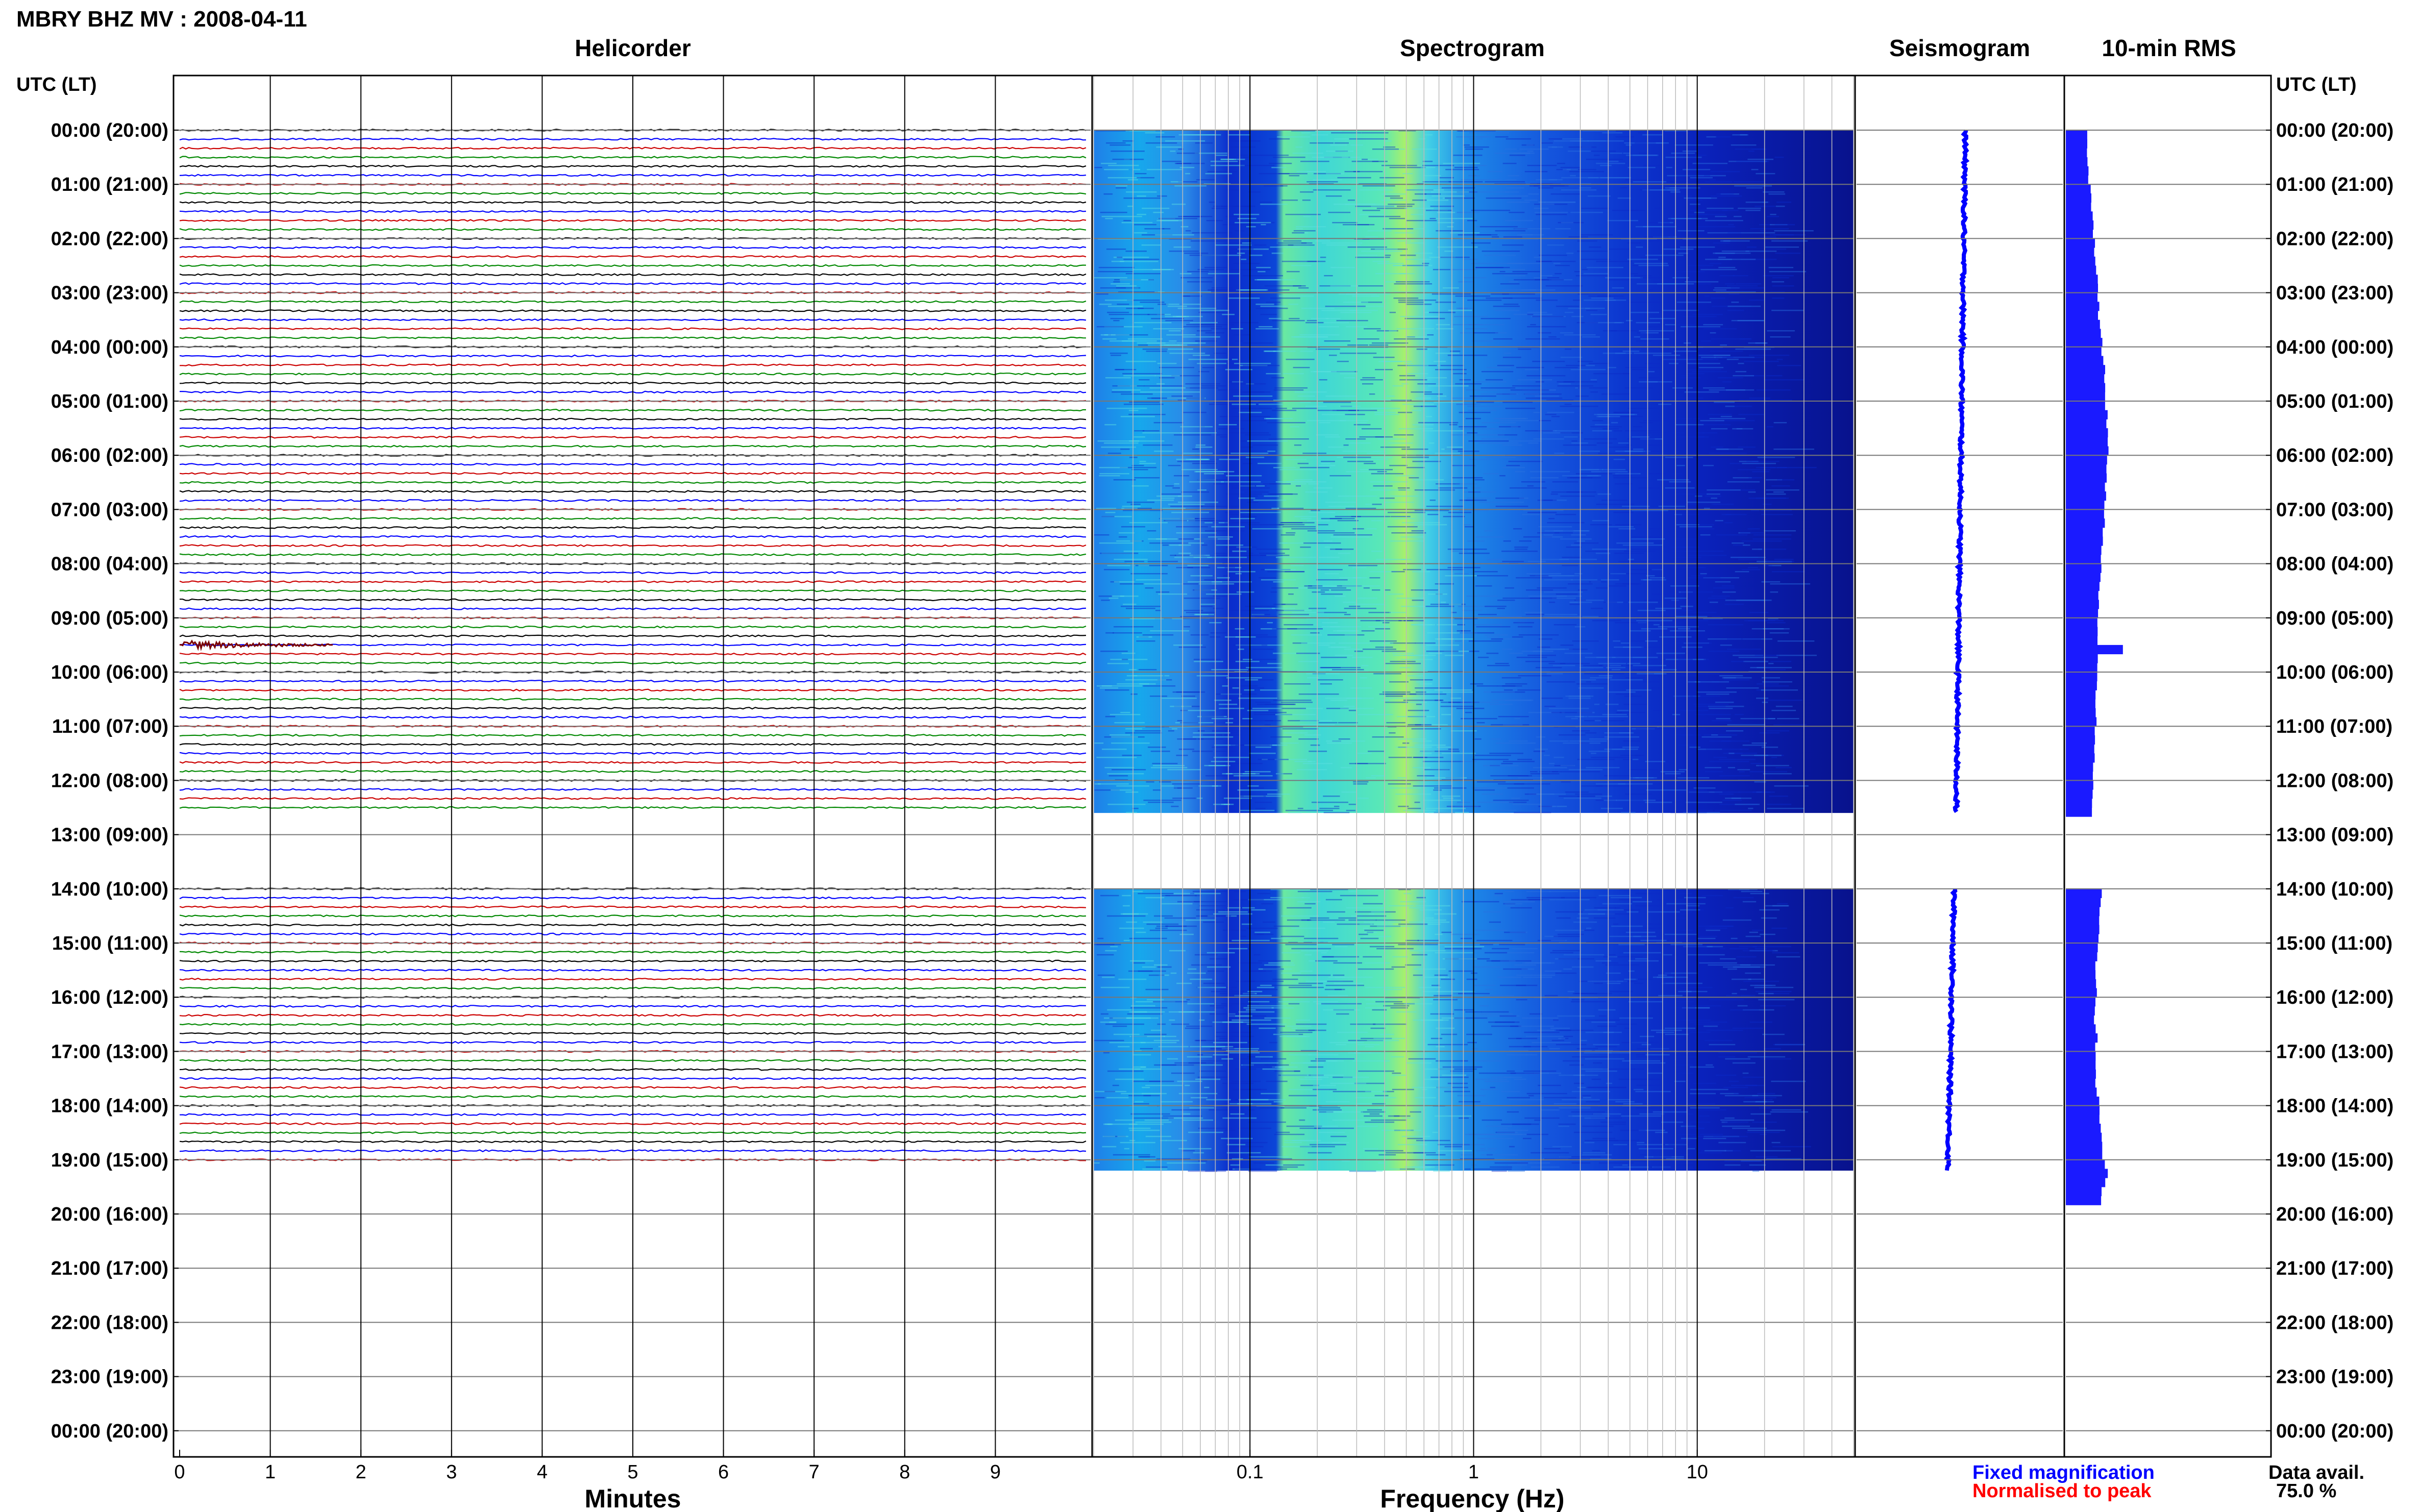 The width and height of the screenshot is (2419, 1512). Describe the element at coordinates (2334, 1377) in the screenshot. I see `time-label-right: 23:00 (19:00)` at that location.